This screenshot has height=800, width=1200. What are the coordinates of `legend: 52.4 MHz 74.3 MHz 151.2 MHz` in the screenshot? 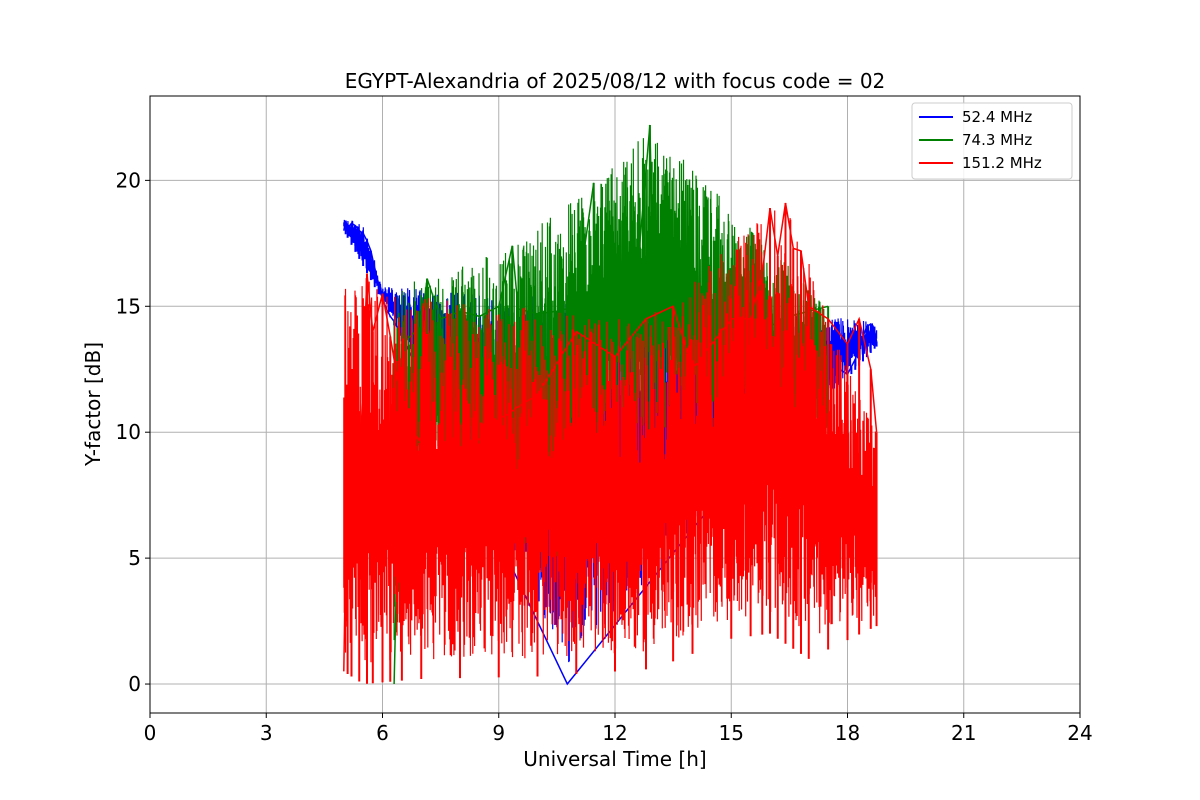 It's located at (992, 141).